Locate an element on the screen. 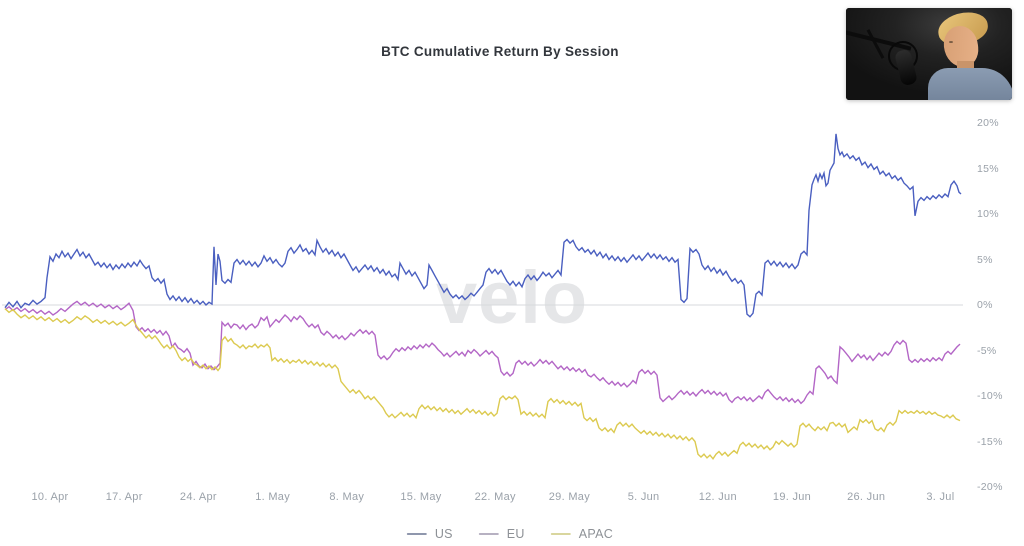  y-axis-tick-label: 15% is located at coordinates (988, 168).